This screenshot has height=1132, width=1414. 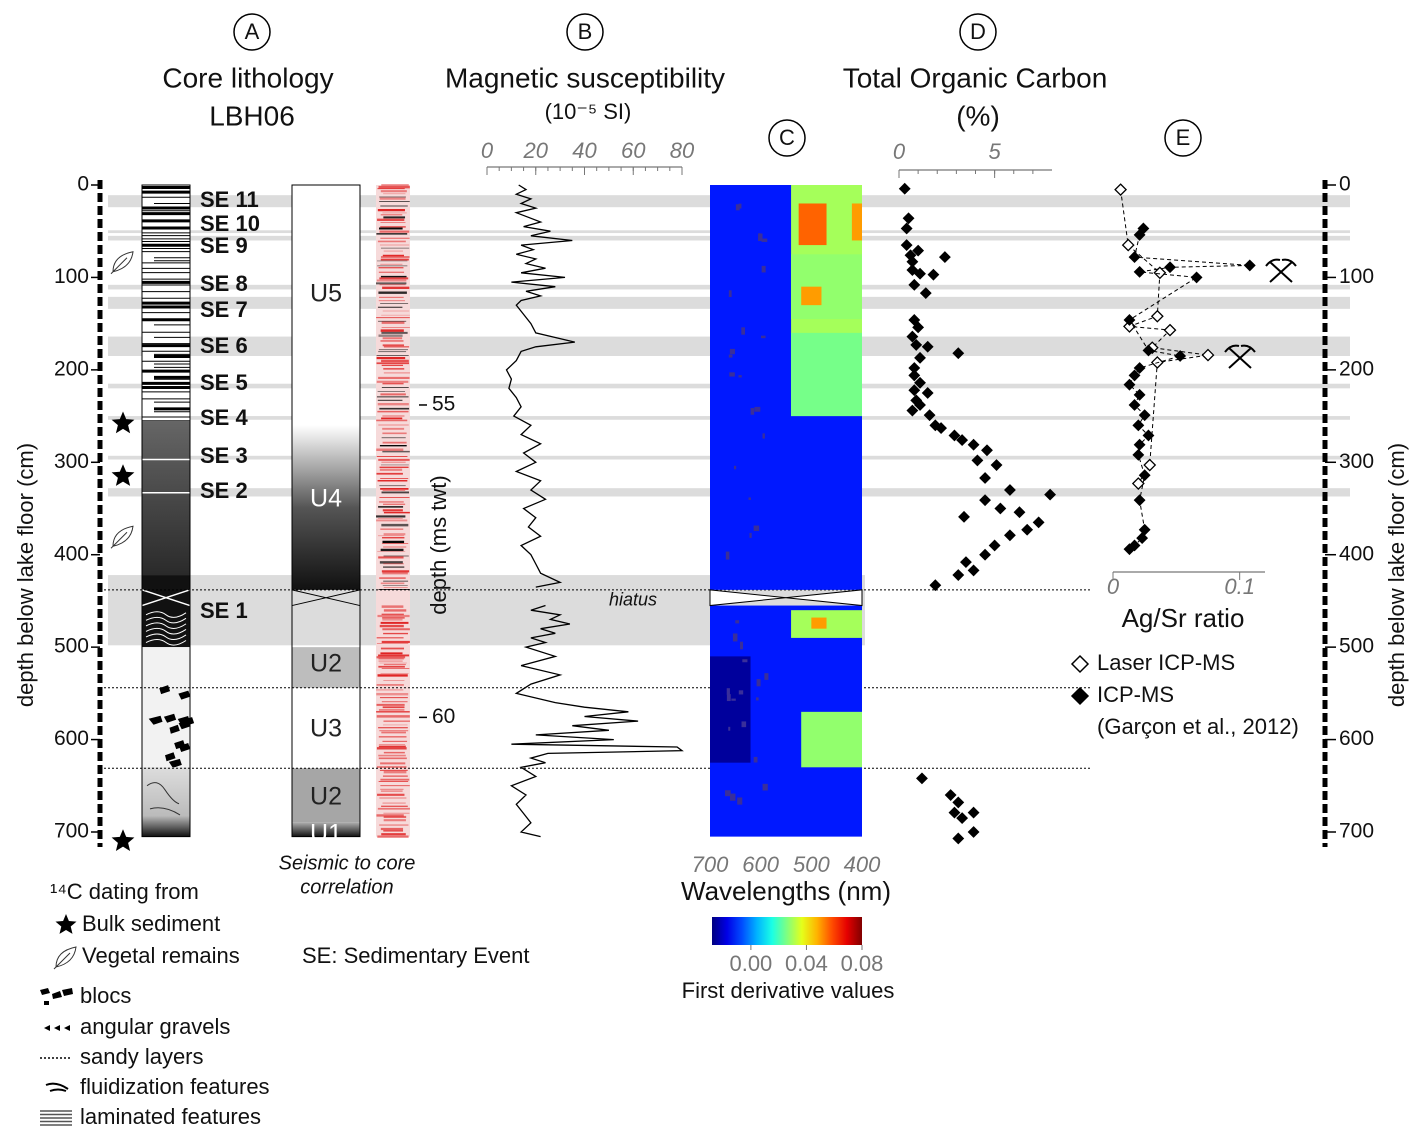 What do you see at coordinates (224, 345) in the screenshot?
I see `event-label: SE 6` at bounding box center [224, 345].